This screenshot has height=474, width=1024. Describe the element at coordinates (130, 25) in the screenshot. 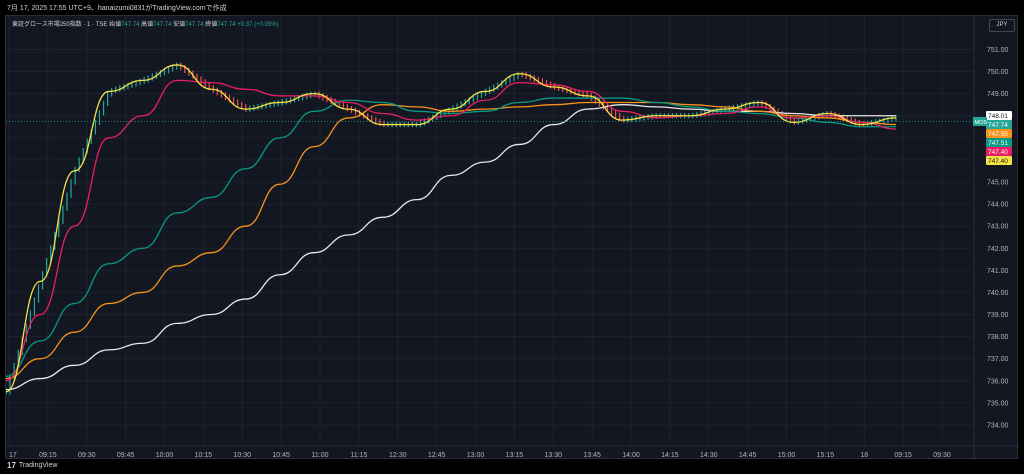

I see `open-value: 747.74` at that location.